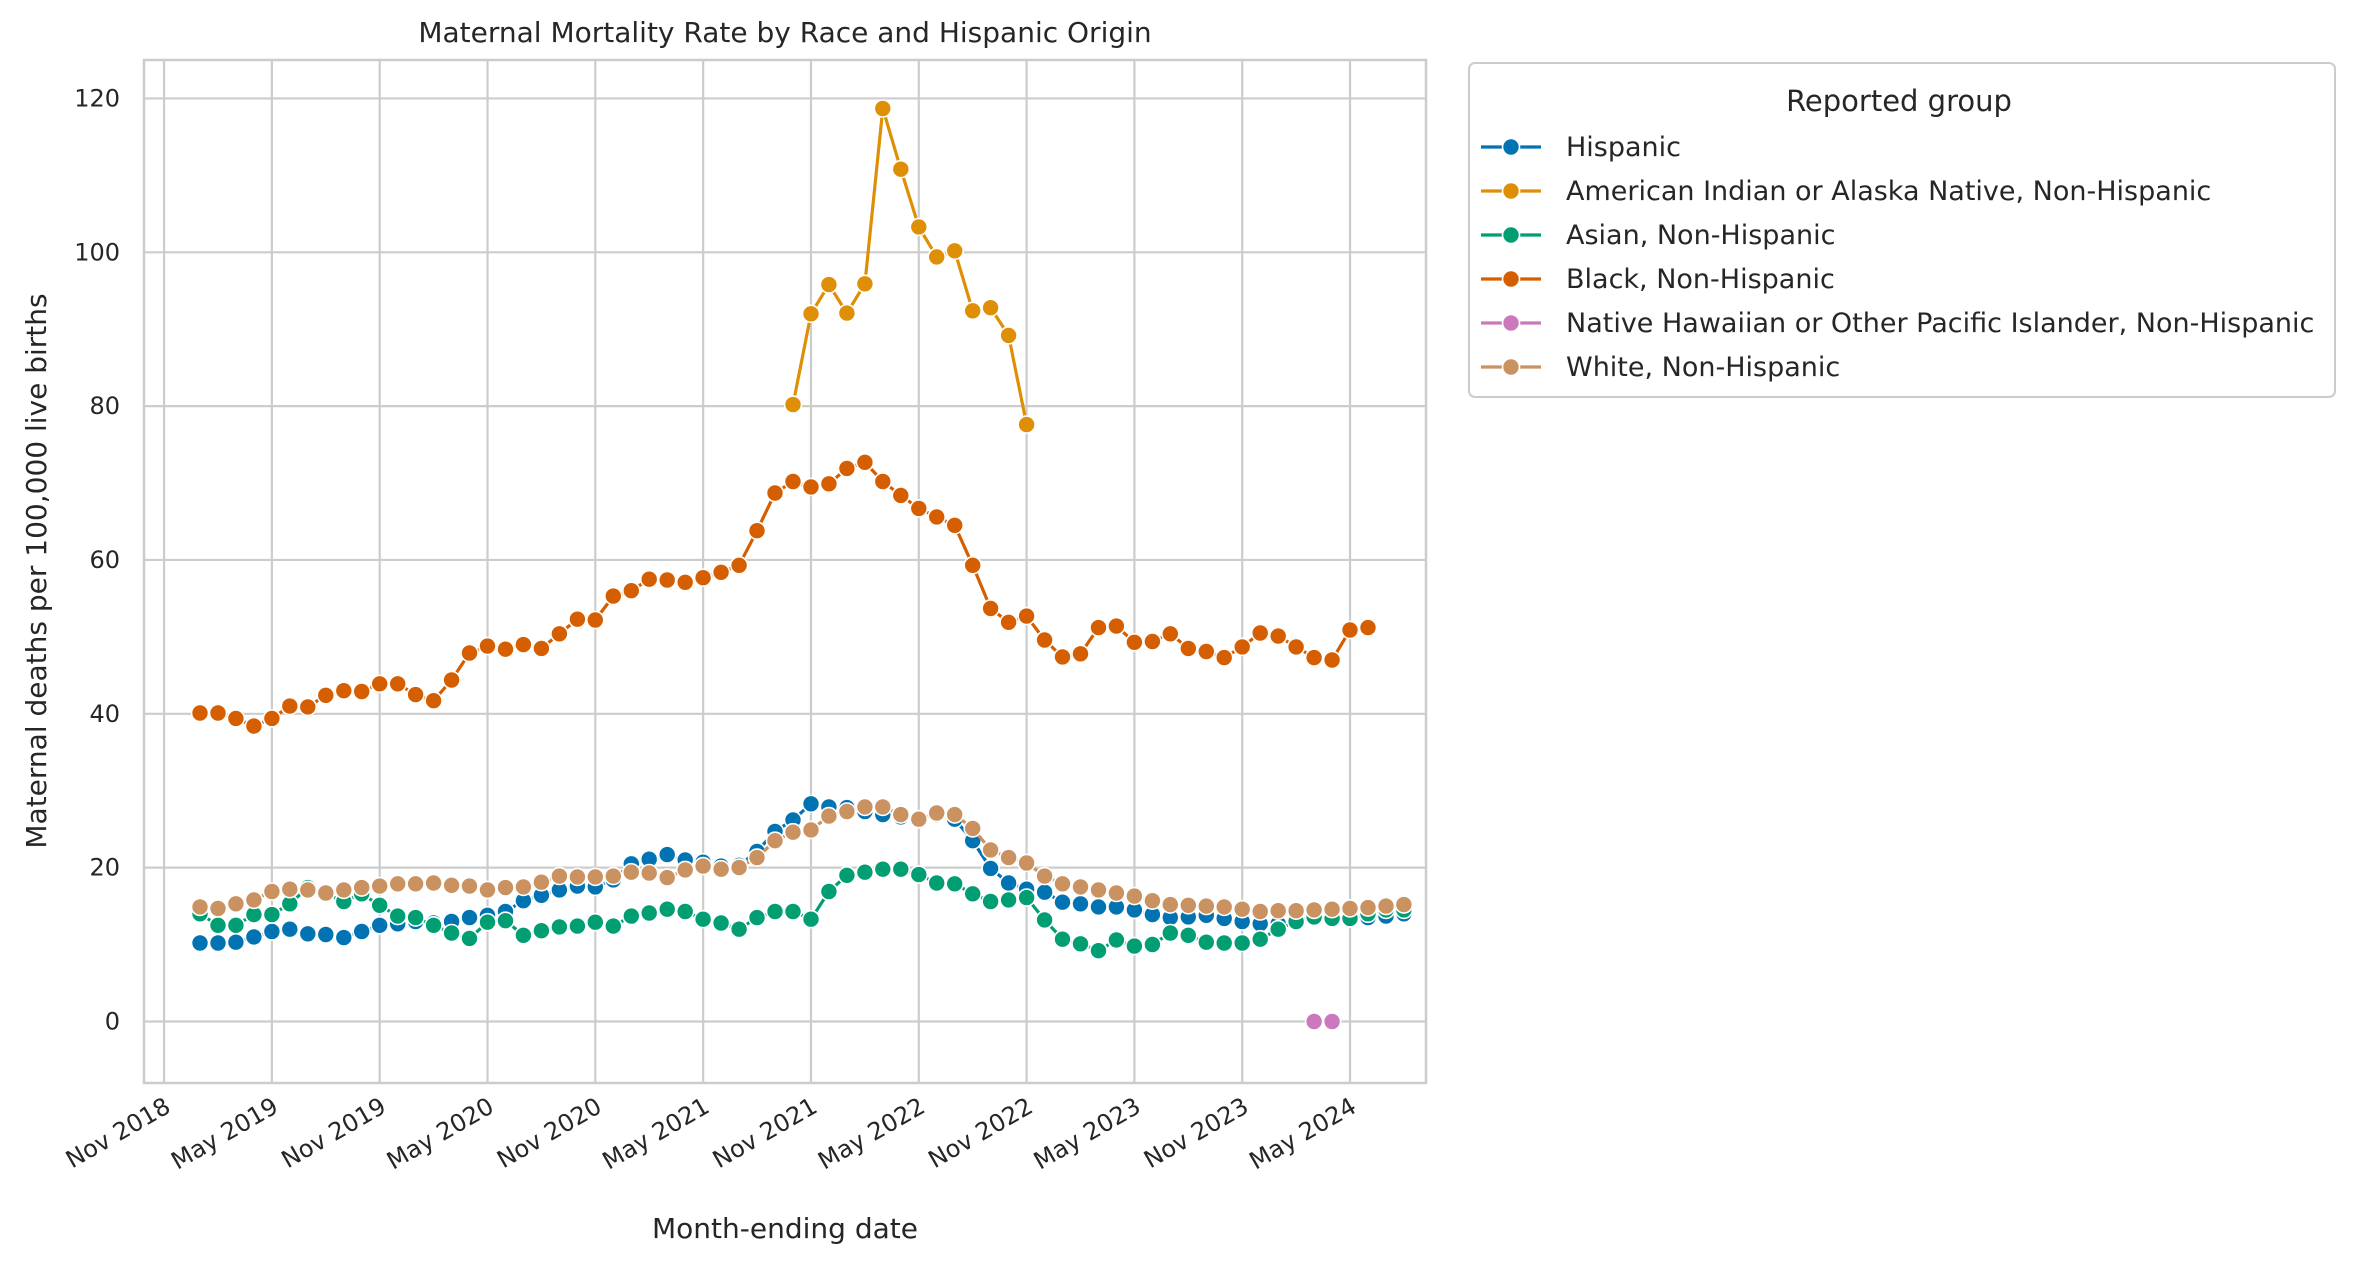 Image resolution: width=2354 pixels, height=1265 pixels. I want to click on x-axis-title: Month-ending date, so click(785, 1228).